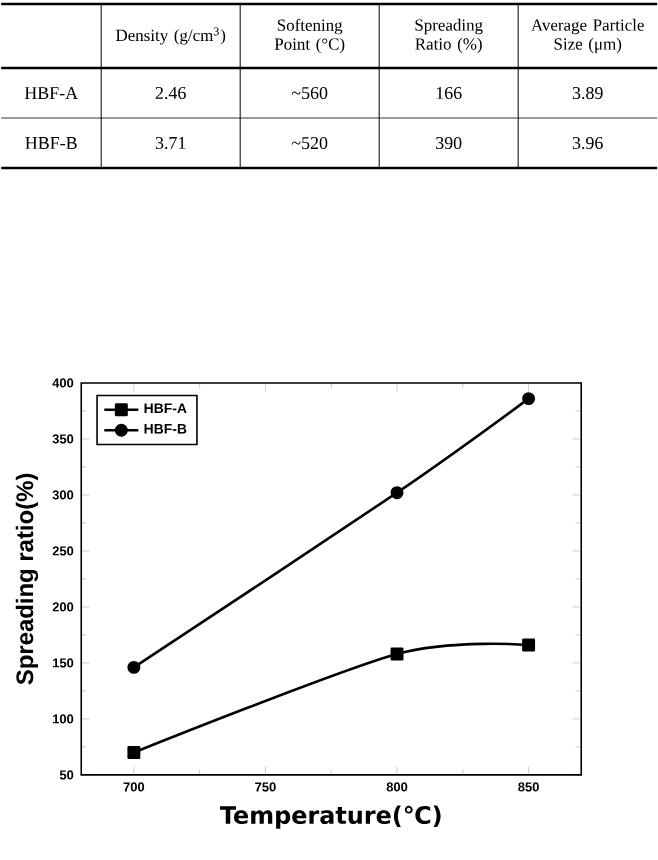  What do you see at coordinates (170, 143) in the screenshot?
I see `text: 3.71` at bounding box center [170, 143].